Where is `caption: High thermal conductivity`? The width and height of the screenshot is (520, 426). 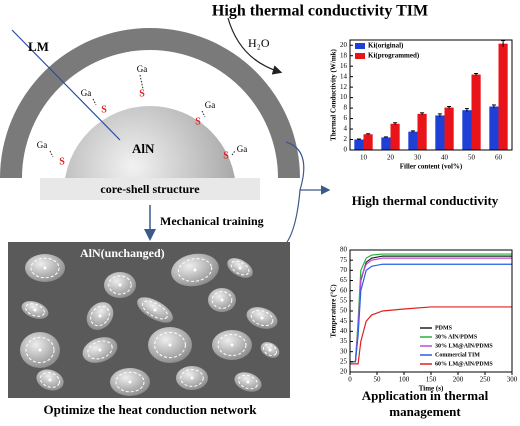 caption: High thermal conductivity is located at coordinates (425, 200).